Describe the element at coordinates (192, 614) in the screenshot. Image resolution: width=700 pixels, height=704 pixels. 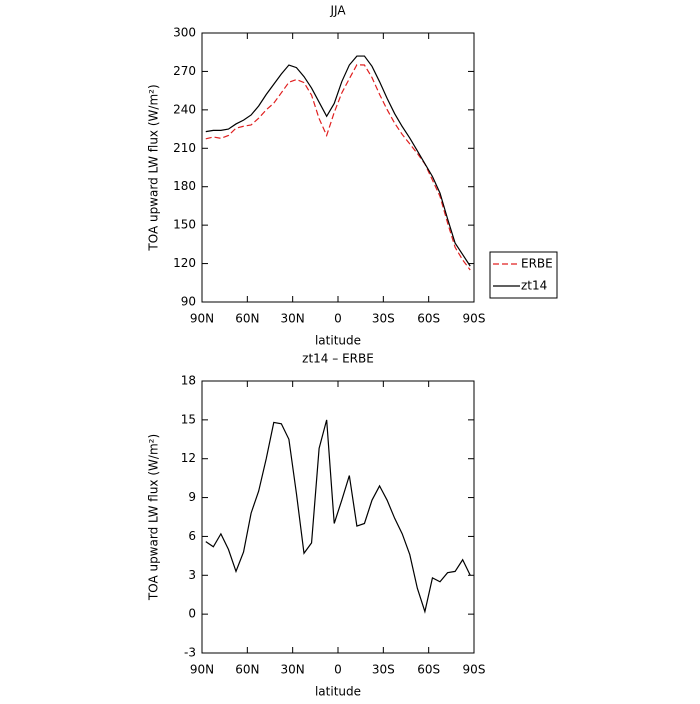
I see `y-tick-label: 0` at that location.